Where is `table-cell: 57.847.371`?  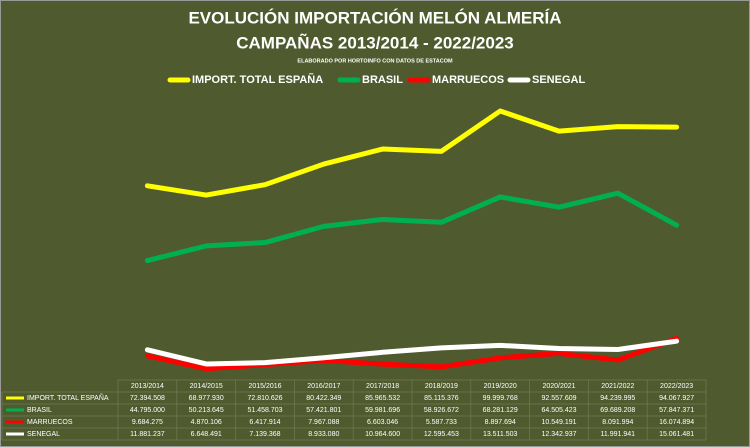 table-cell: 57.847.371 is located at coordinates (676, 410).